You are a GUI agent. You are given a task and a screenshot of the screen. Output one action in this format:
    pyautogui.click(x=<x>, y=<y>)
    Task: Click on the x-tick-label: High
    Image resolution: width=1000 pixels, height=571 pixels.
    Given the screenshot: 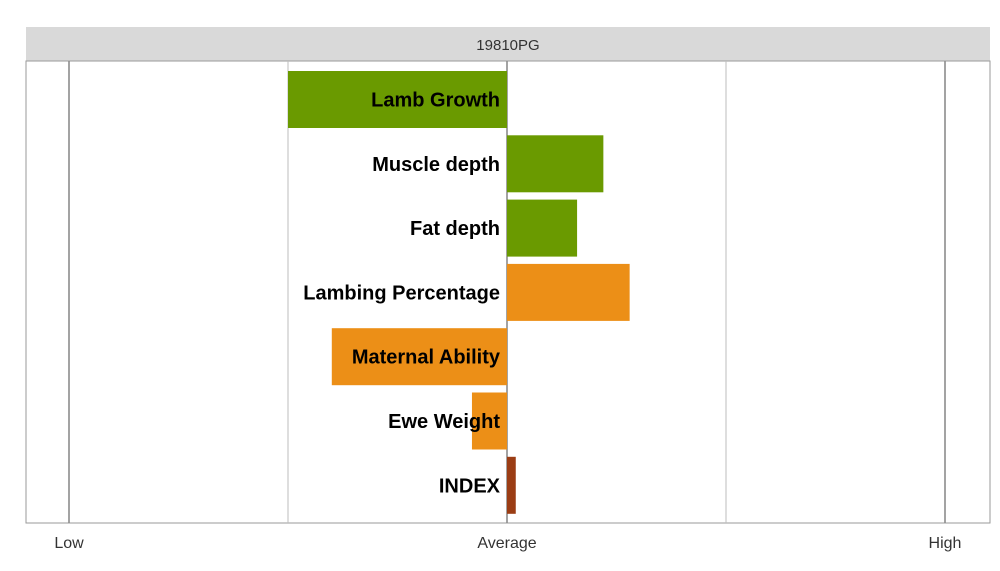 What is the action you would take?
    pyautogui.click(x=945, y=543)
    